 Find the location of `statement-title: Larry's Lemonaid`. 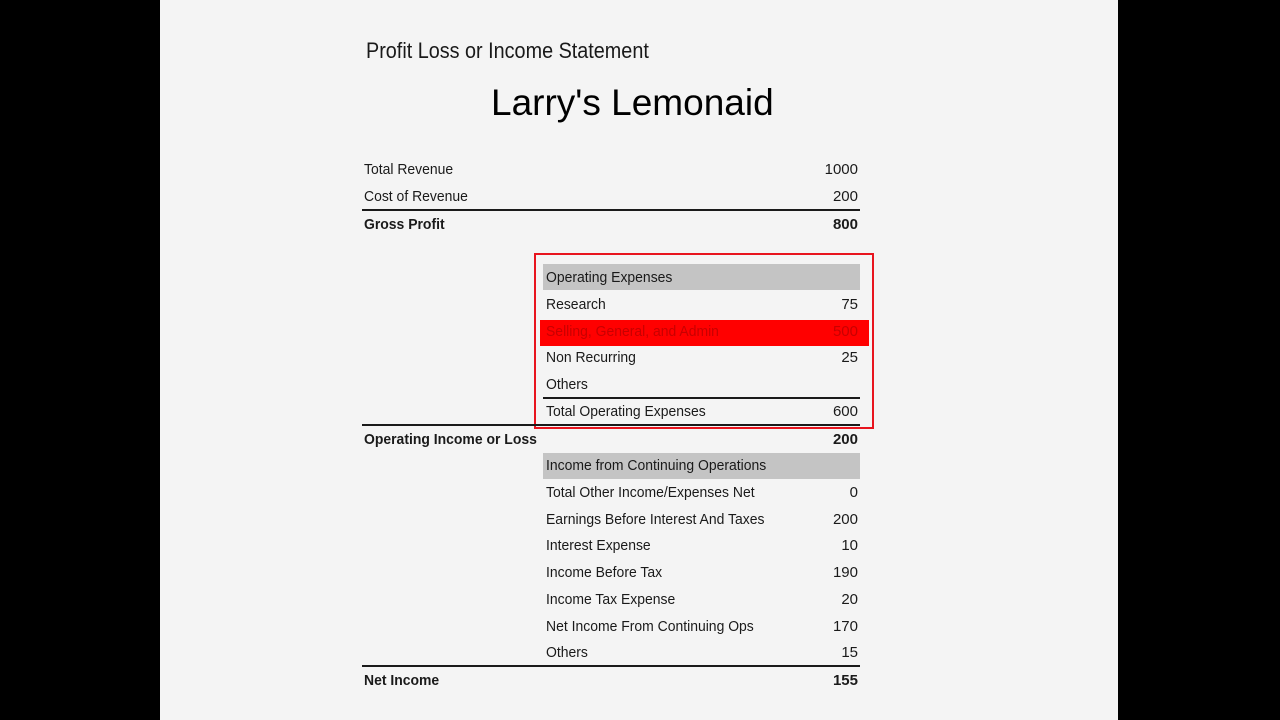

statement-title: Larry's Lemonaid is located at coordinates (632, 102).